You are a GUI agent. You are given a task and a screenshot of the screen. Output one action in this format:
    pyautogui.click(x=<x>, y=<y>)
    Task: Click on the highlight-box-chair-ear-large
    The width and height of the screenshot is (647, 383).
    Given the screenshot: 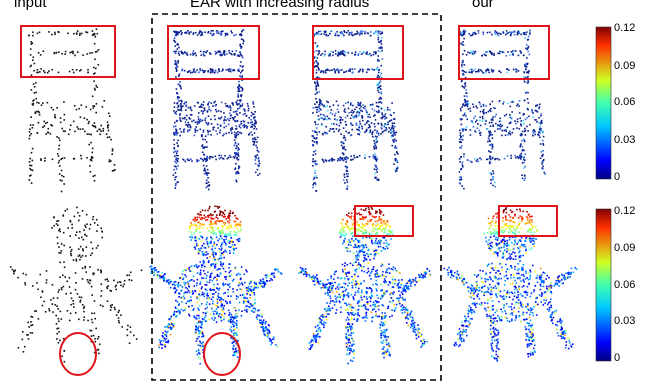 What is the action you would take?
    pyautogui.click(x=358, y=52)
    